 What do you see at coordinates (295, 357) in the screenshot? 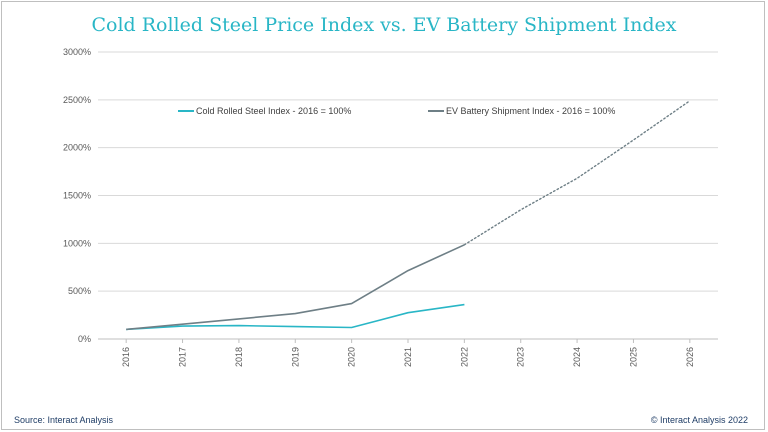
I see `x-tick-label: 2019` at bounding box center [295, 357].